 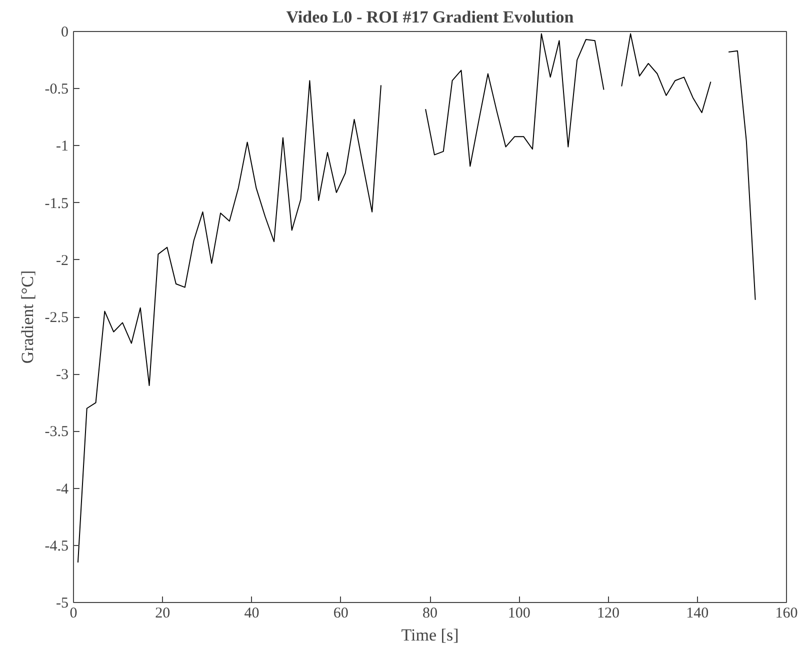 What do you see at coordinates (56, 318) in the screenshot?
I see `y-tick-label: -2.5` at bounding box center [56, 318].